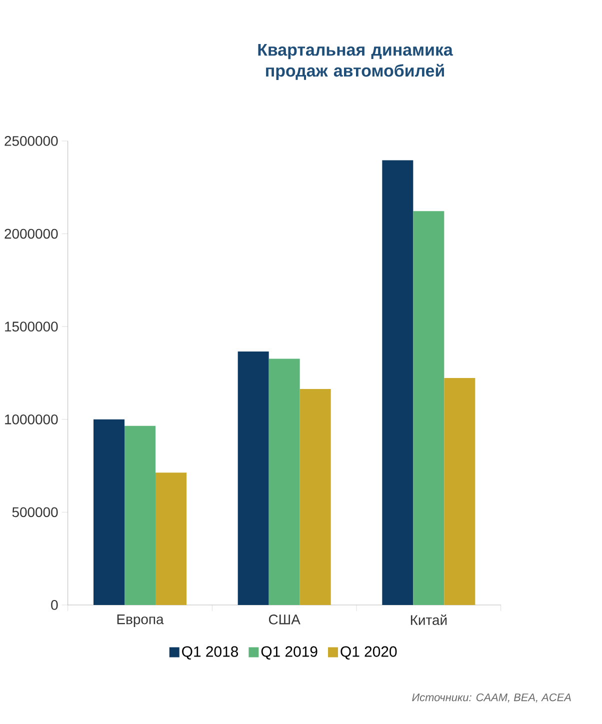 This screenshot has width=602, height=724. What do you see at coordinates (289, 653) in the screenshot?
I see `legend-label: Q1 2019` at bounding box center [289, 653].